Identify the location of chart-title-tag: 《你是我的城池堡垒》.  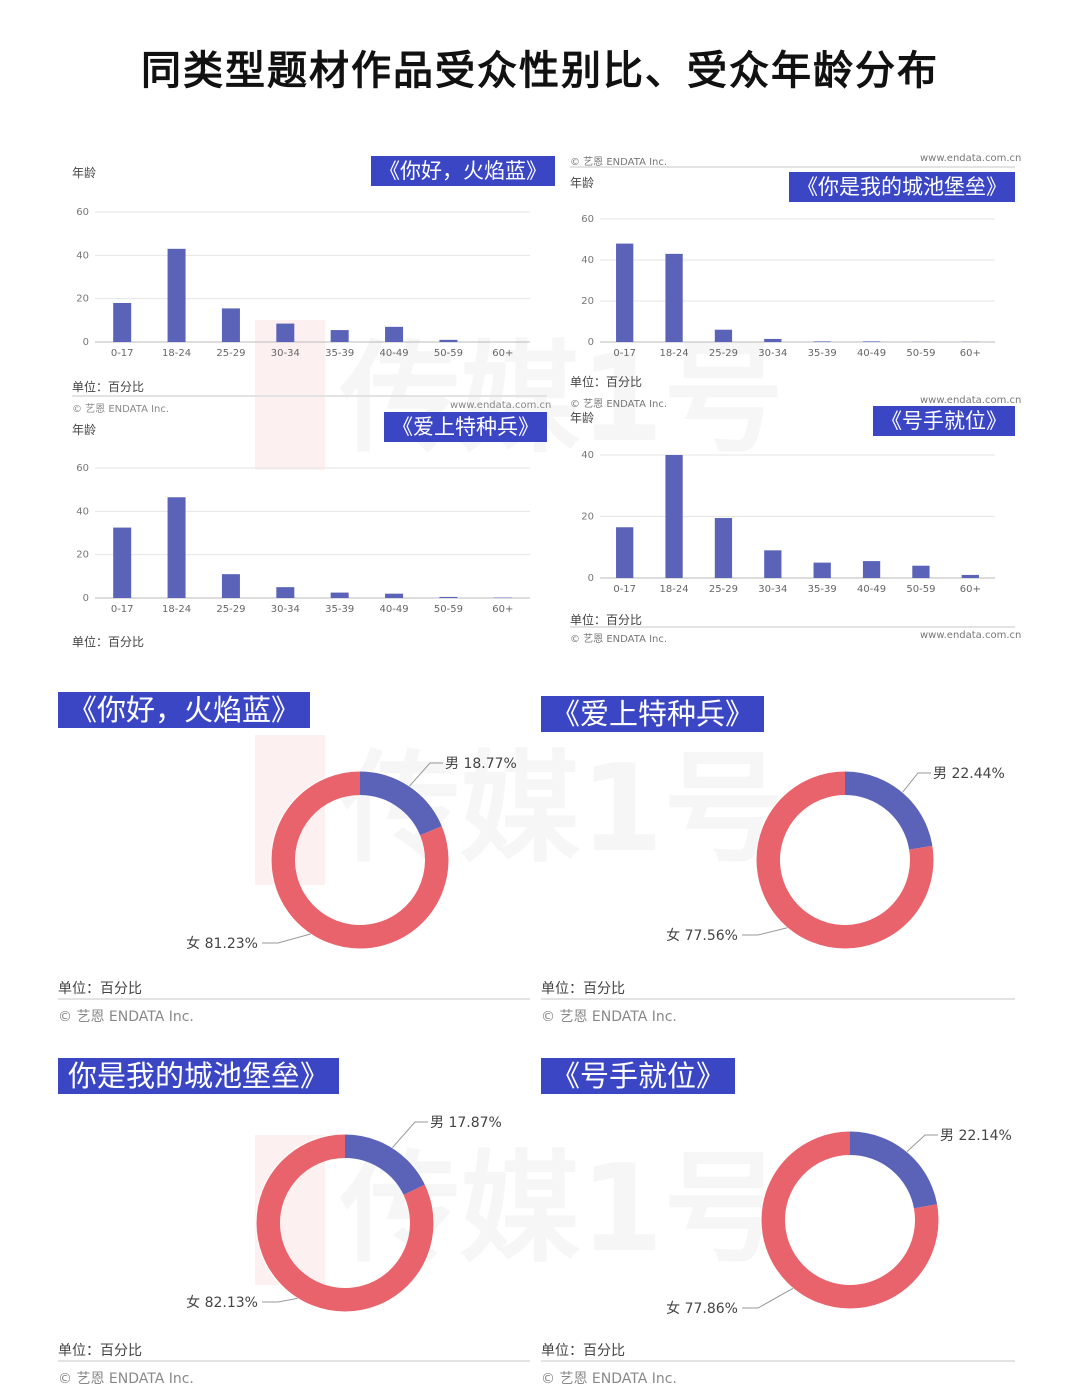
(902, 187).